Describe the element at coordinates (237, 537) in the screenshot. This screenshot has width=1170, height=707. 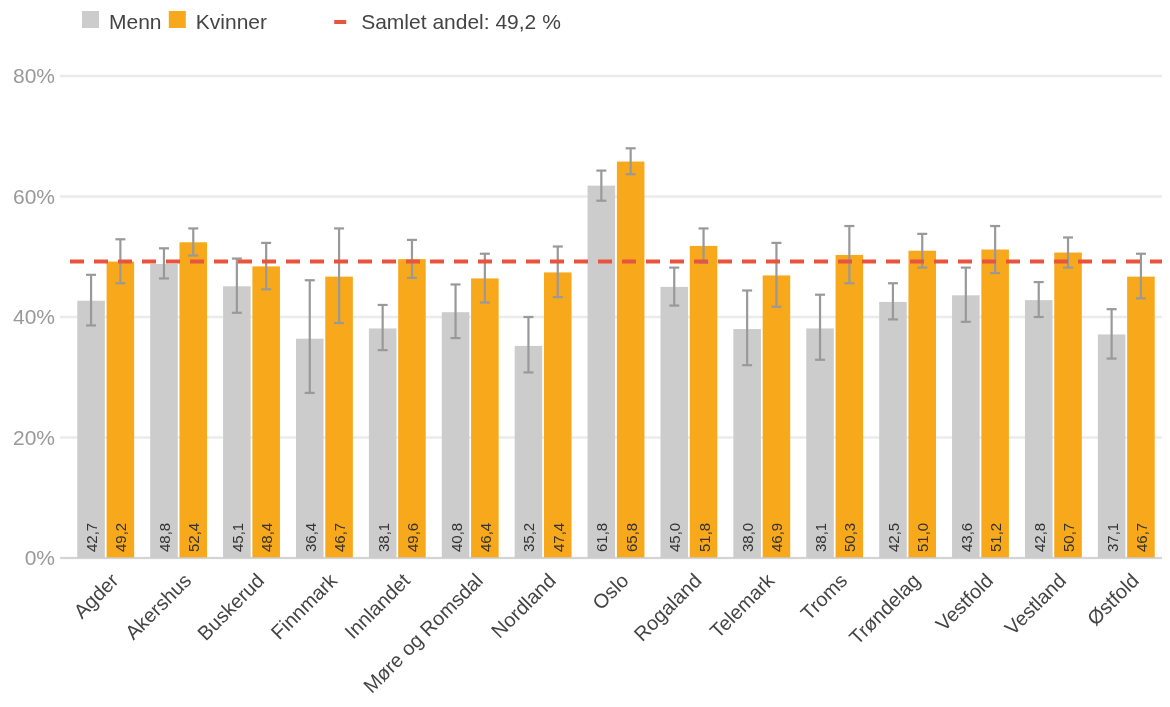
I see `data-label: 45,1` at that location.